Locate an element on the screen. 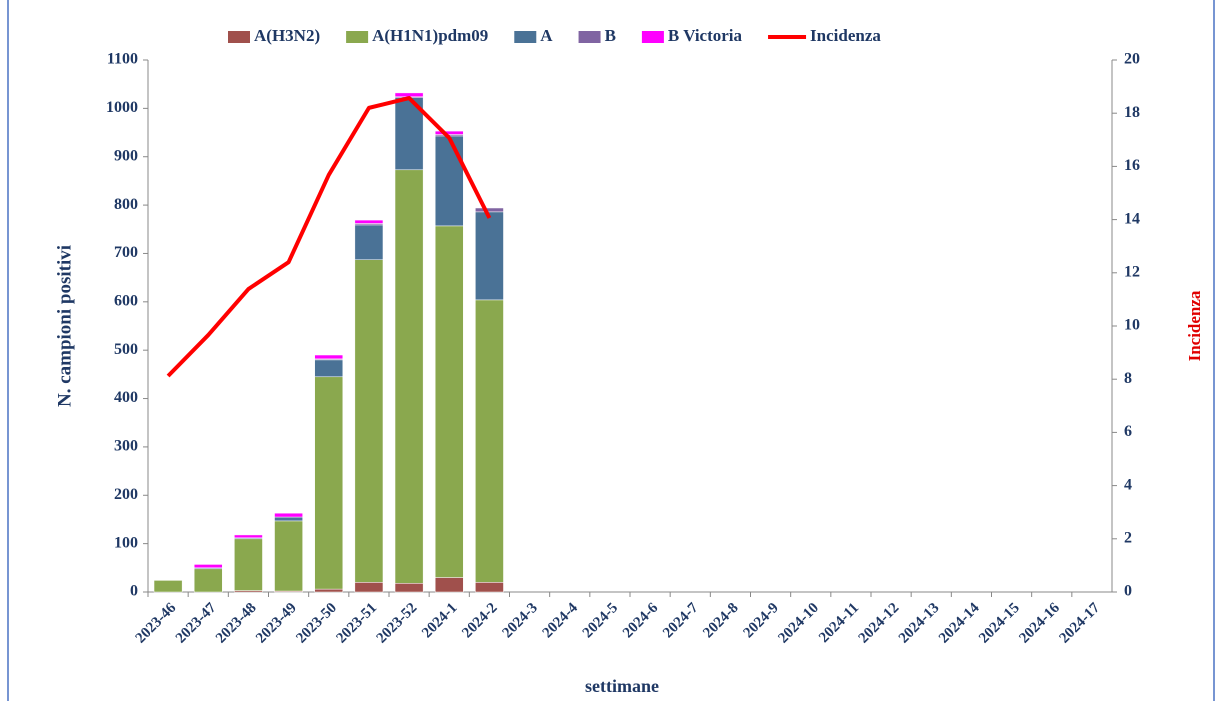  legend-label: B Victoria is located at coordinates (705, 35).